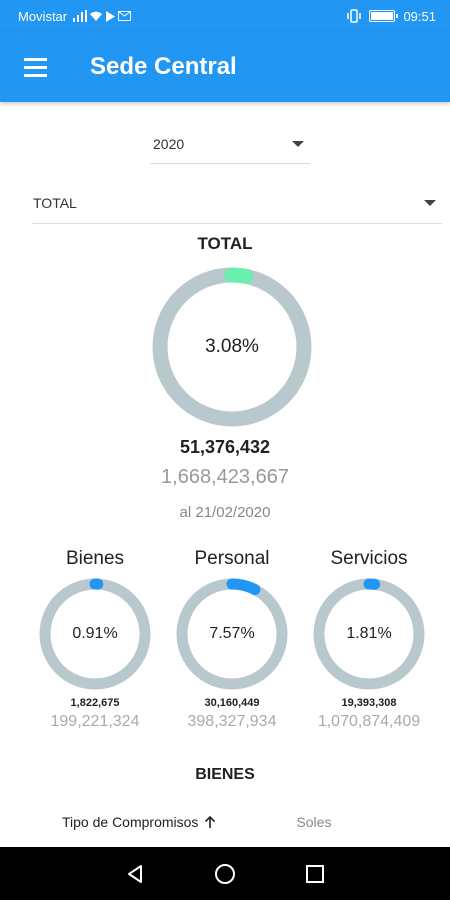 The width and height of the screenshot is (450, 900). What do you see at coordinates (111, 16) in the screenshot?
I see `play-icon` at bounding box center [111, 16].